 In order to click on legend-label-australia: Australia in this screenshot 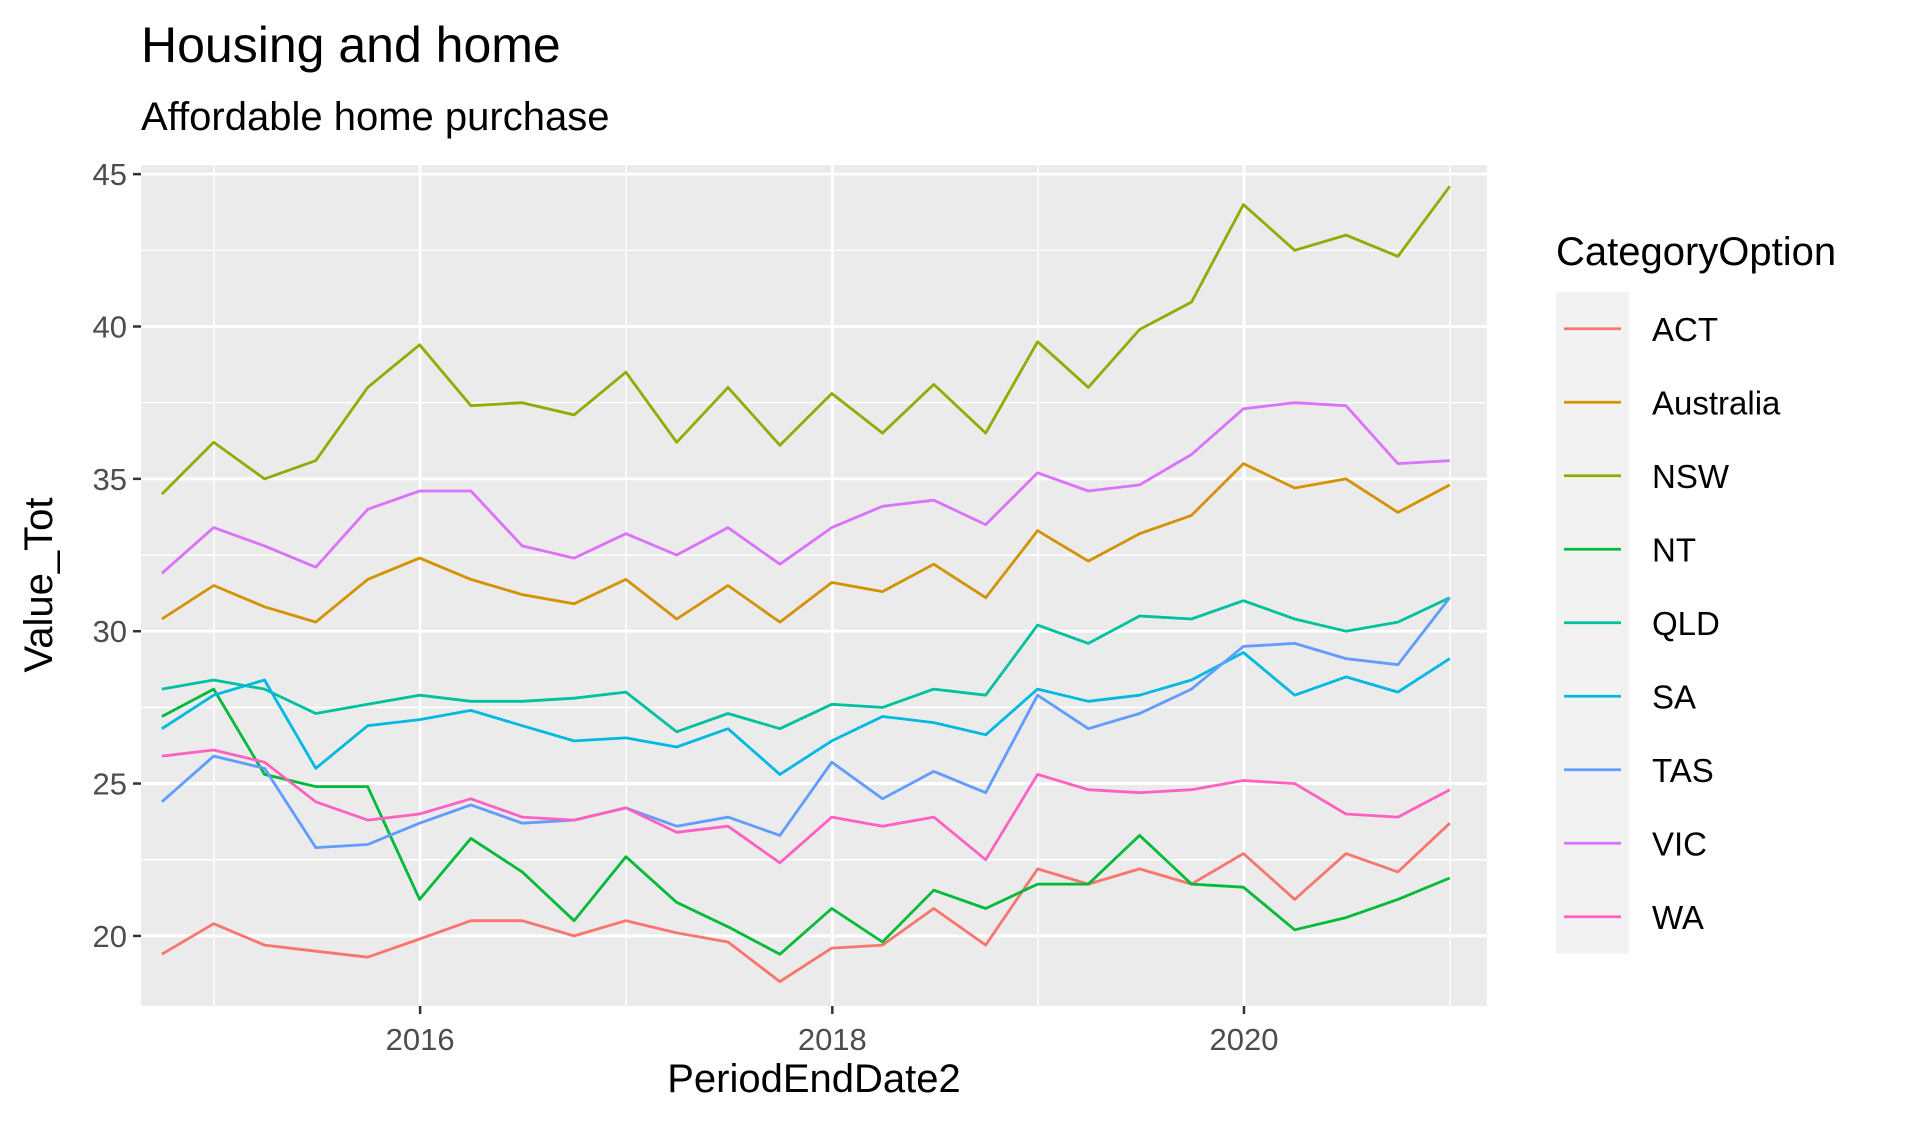, I will do `click(1716, 402)`.